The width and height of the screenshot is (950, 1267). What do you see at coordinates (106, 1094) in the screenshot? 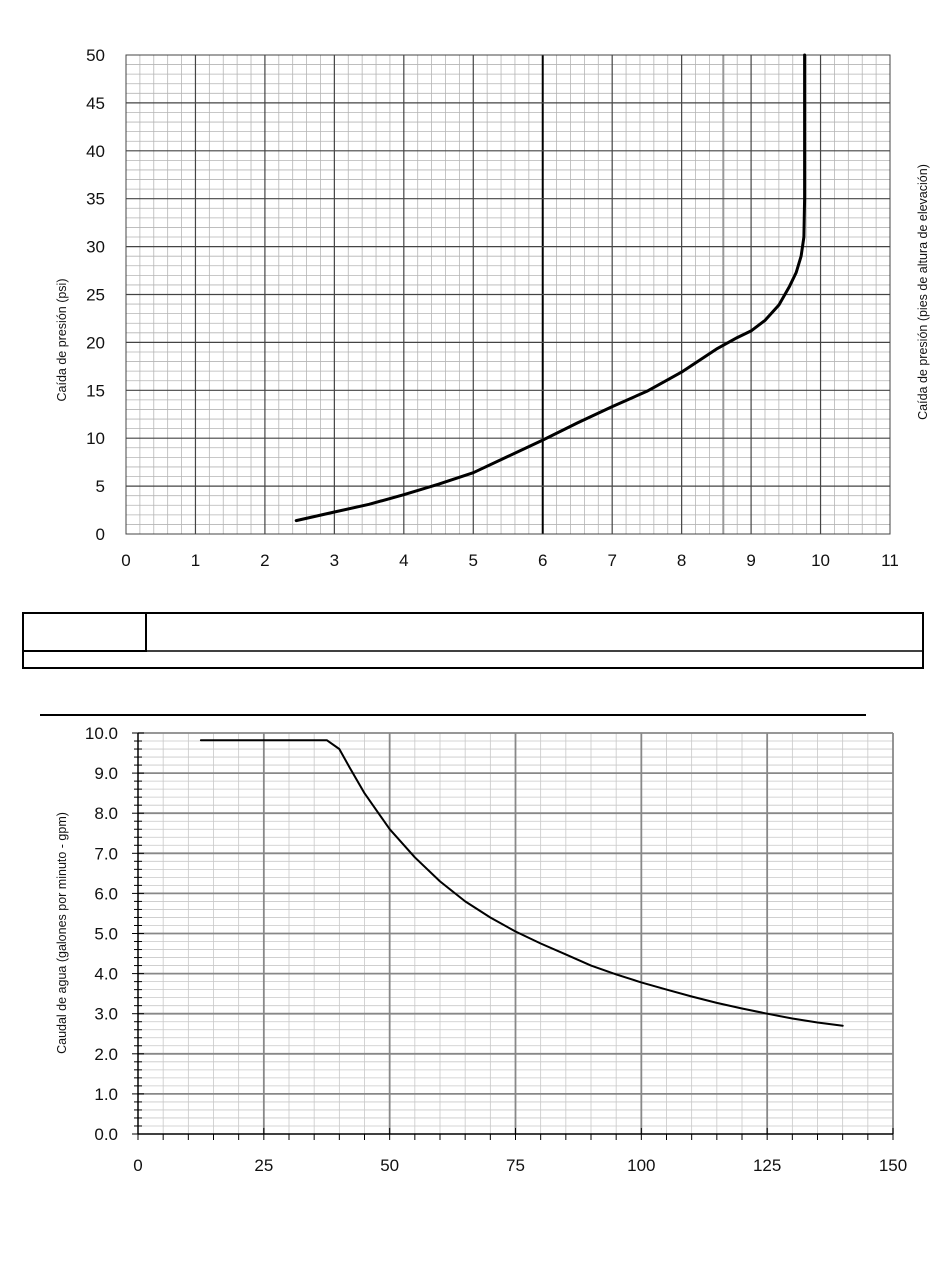
I see `chart2-y-tick-label: 1.0` at bounding box center [106, 1094].